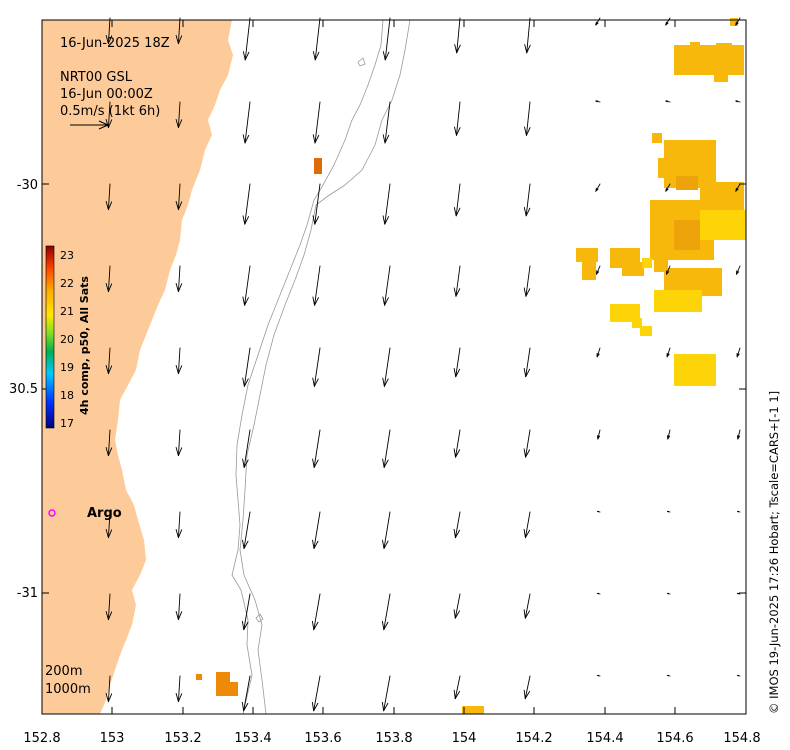 This screenshot has width=790, height=750. Describe the element at coordinates (96, 77) in the screenshot. I see `product-label: NRT00 GSL` at that location.